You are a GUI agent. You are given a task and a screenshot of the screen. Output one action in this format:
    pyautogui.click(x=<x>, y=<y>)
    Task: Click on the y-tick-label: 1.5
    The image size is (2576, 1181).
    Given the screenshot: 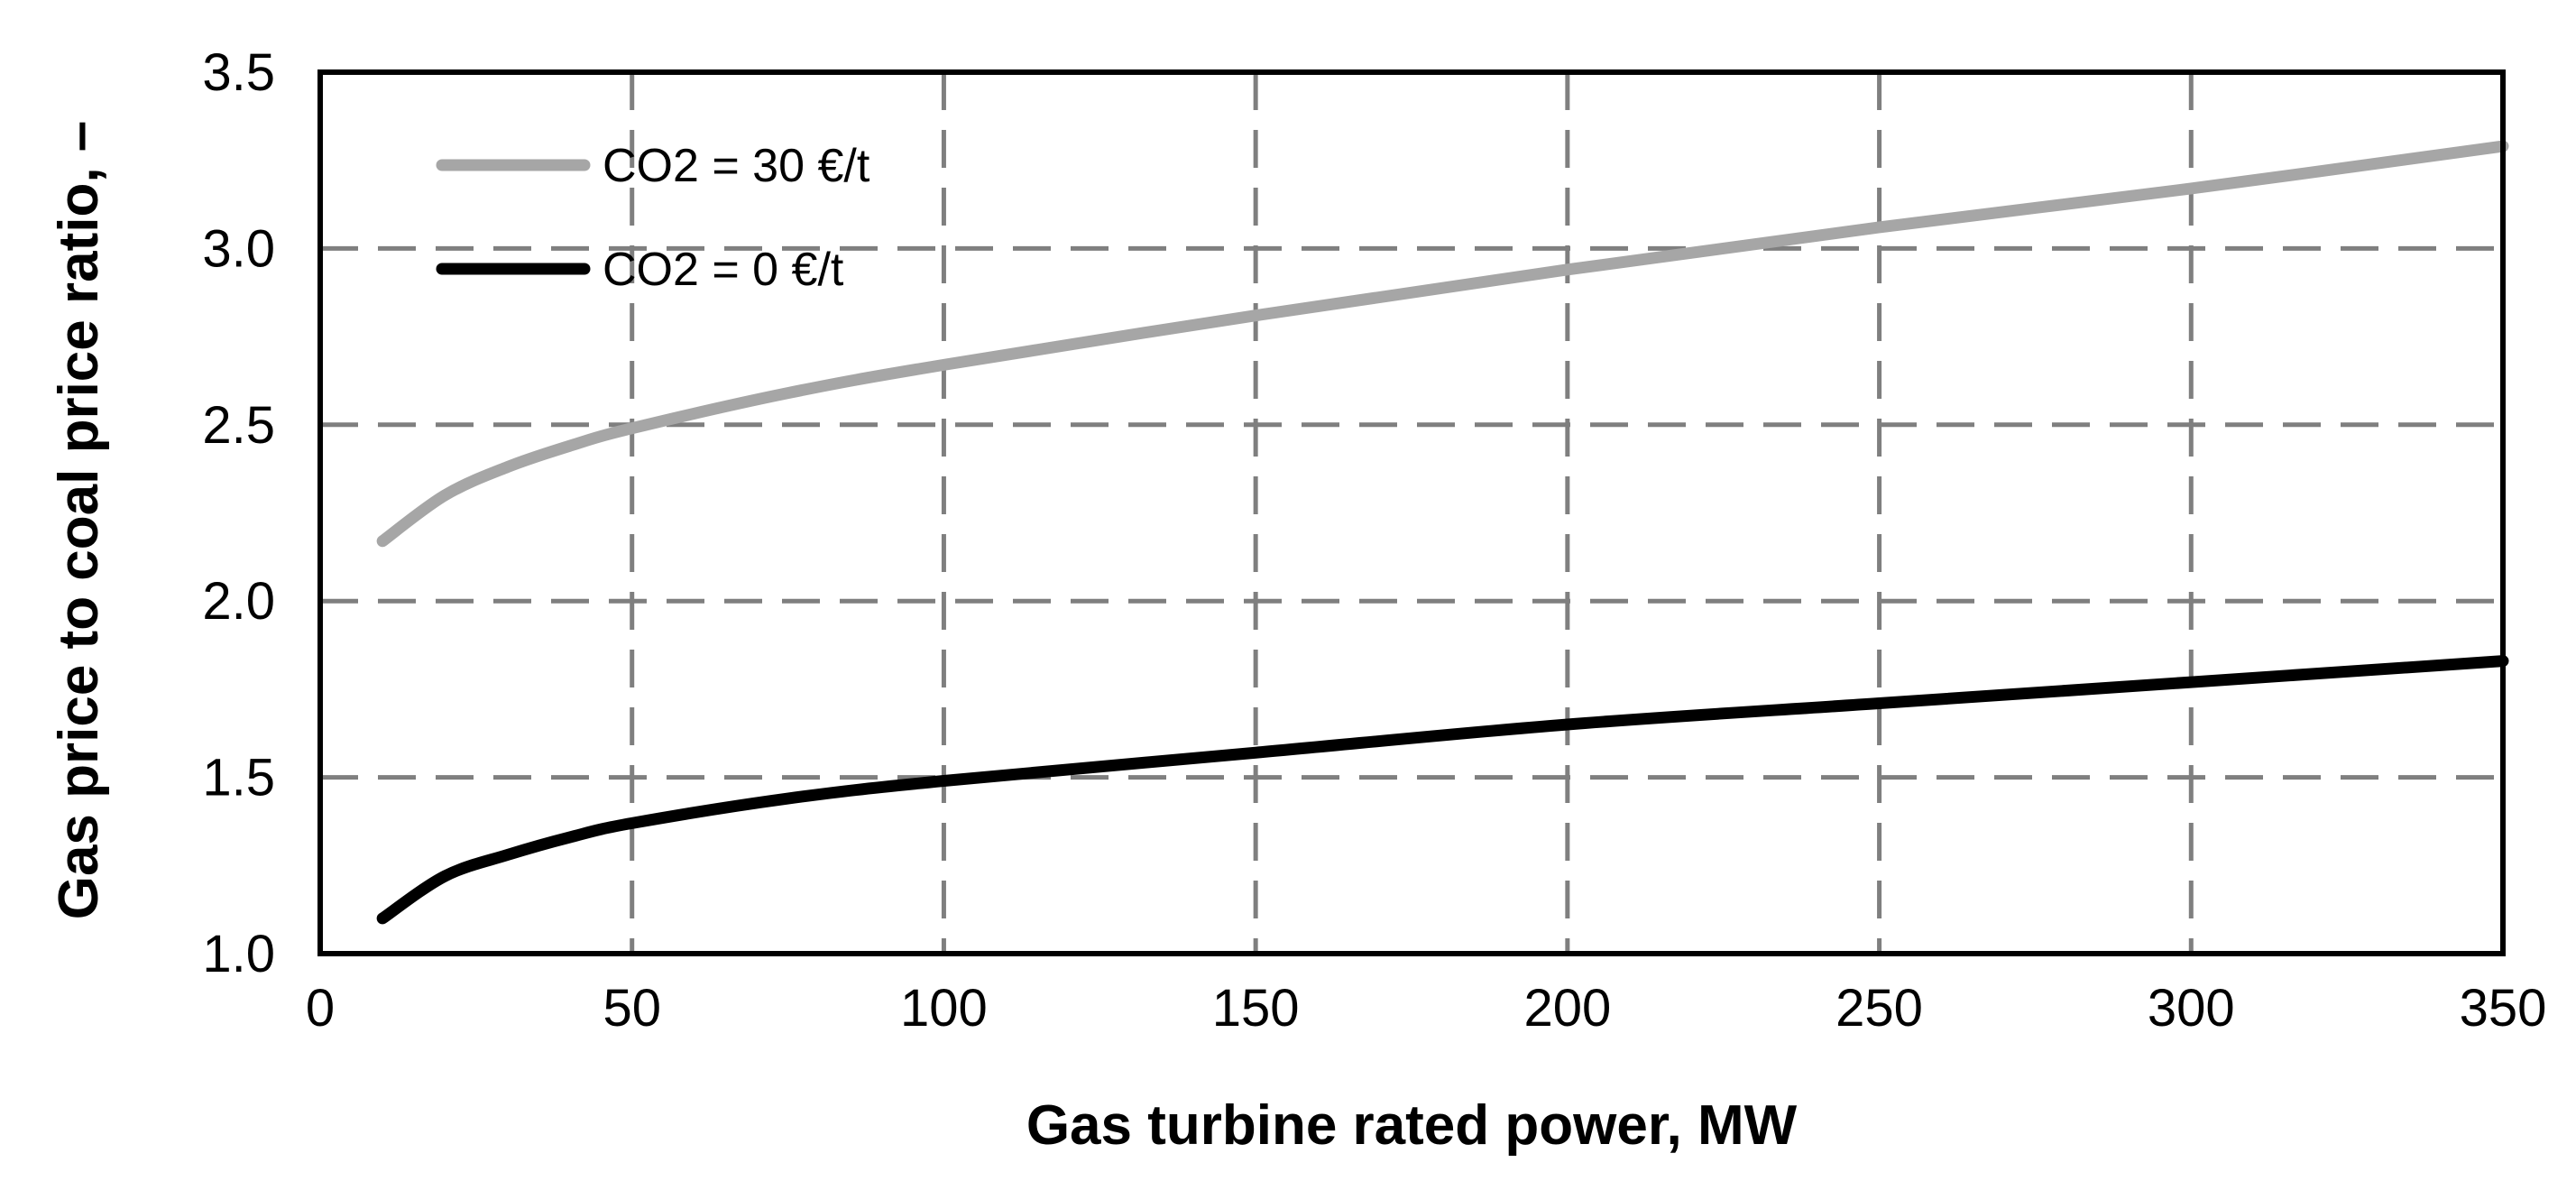 What is the action you would take?
    pyautogui.click(x=238, y=778)
    